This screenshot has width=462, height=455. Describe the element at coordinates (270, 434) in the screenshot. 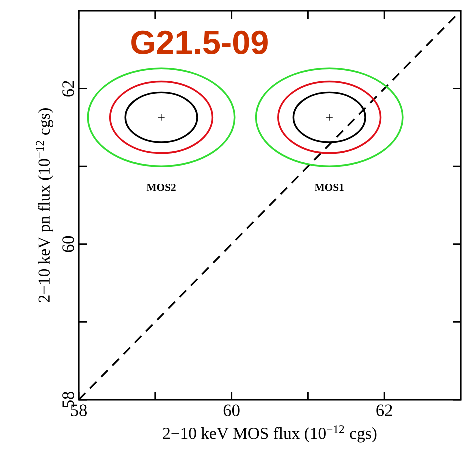

I see `x-axis-title: 2−10 keV MOS flux (10$^{−12}$ cgs)` at that location.